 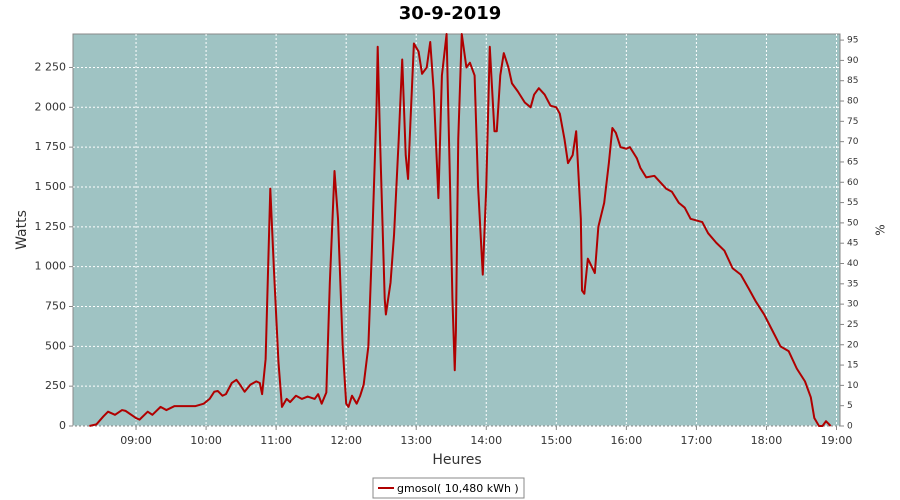 I want to click on y-tick-label: 1 000, so click(x=51, y=266).